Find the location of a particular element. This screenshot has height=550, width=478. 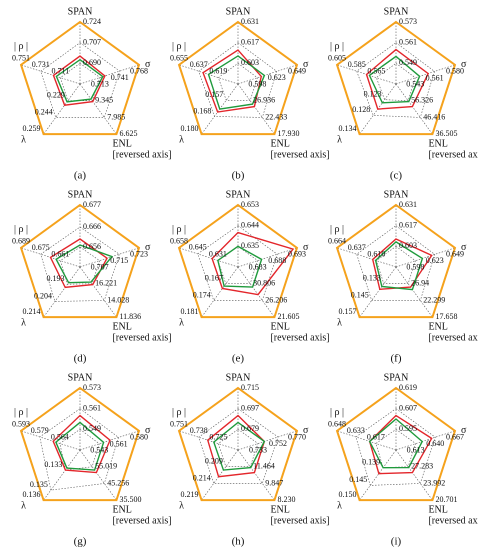

tick-label: 0.752 is located at coordinates (278, 443).